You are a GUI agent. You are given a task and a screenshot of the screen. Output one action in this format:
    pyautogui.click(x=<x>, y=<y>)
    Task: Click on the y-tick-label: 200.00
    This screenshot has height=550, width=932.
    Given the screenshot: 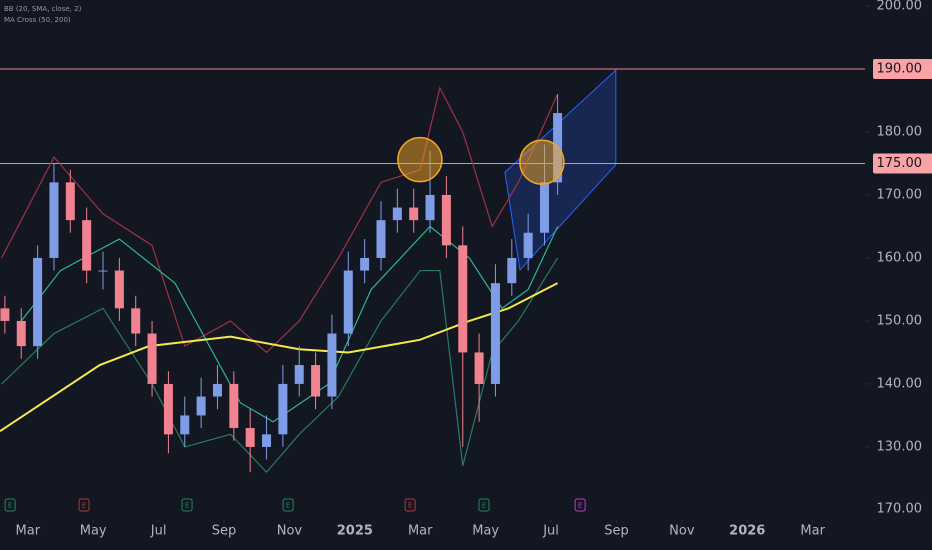 What is the action you would take?
    pyautogui.click(x=900, y=6)
    